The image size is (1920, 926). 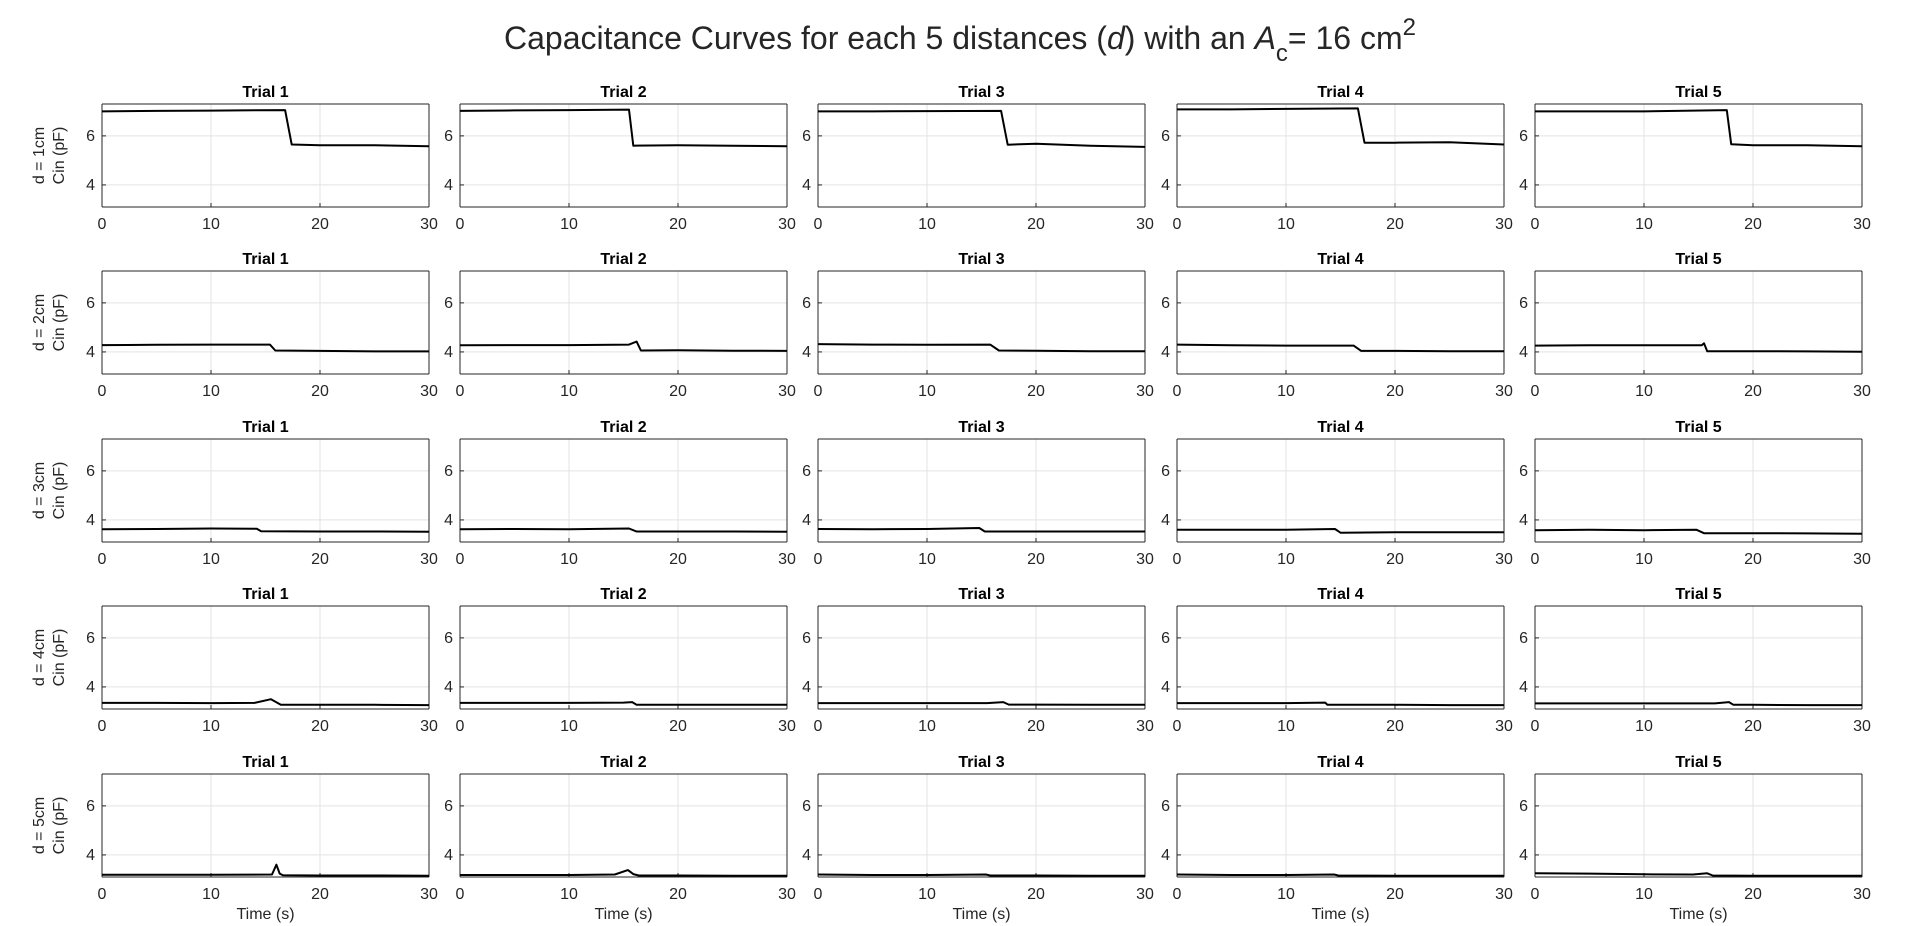 I want to click on panel-r5-c3: 0 10 20 30 4 6 Trial 3 Time (s), so click(x=978, y=838).